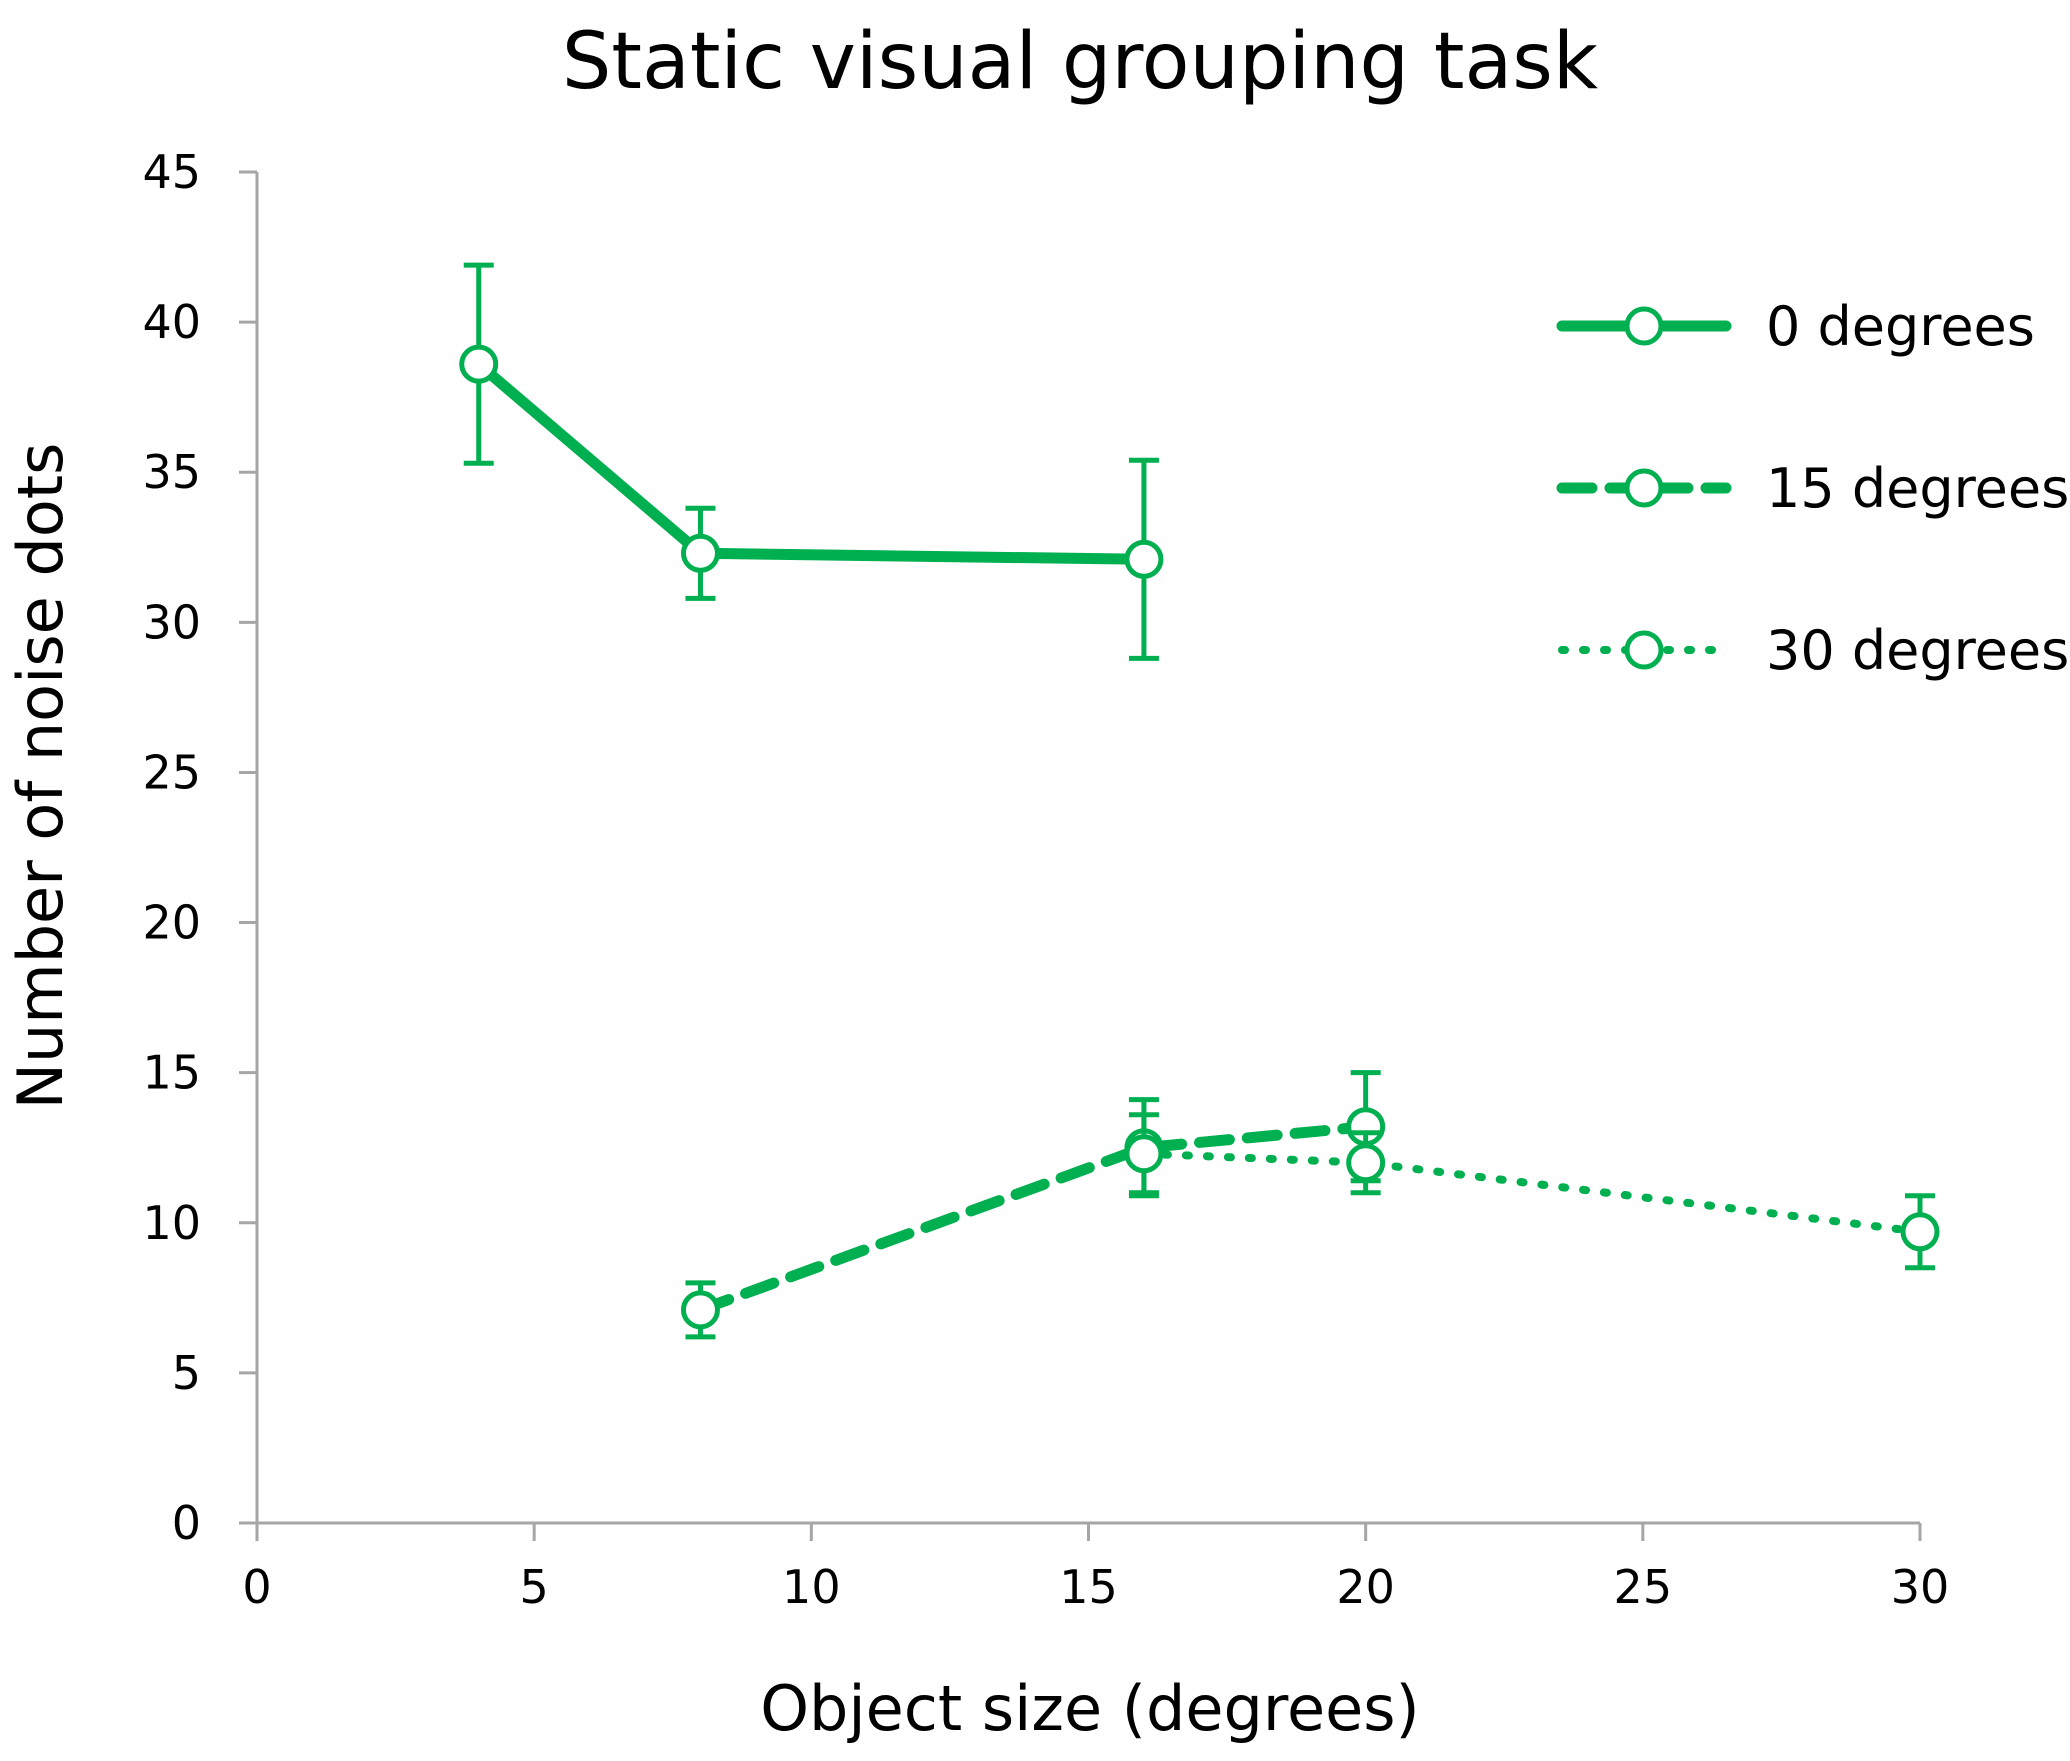  What do you see at coordinates (171, 772) in the screenshot?
I see `y-tick-label: 25` at bounding box center [171, 772].